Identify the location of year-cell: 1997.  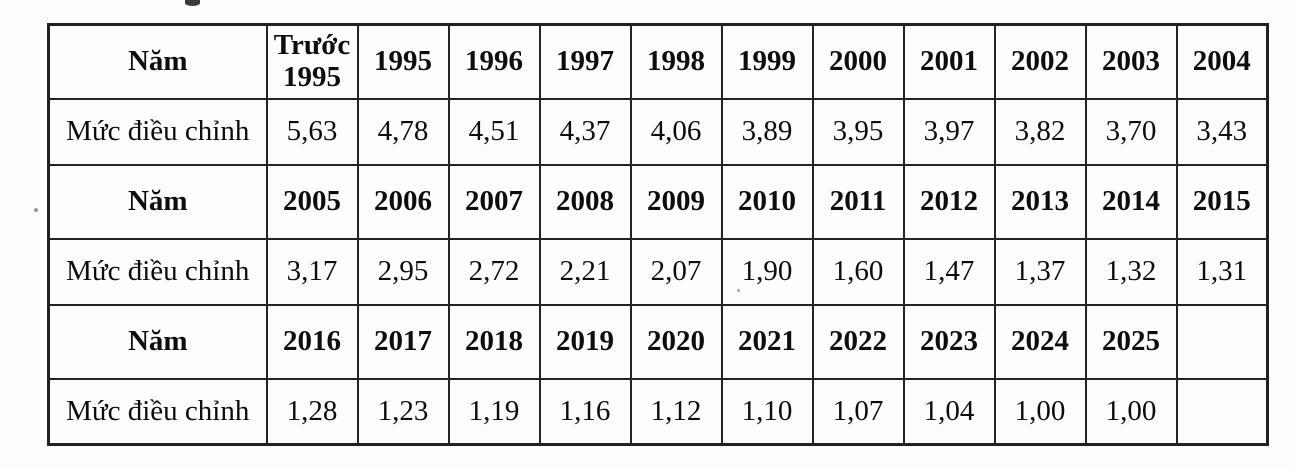
(585, 61).